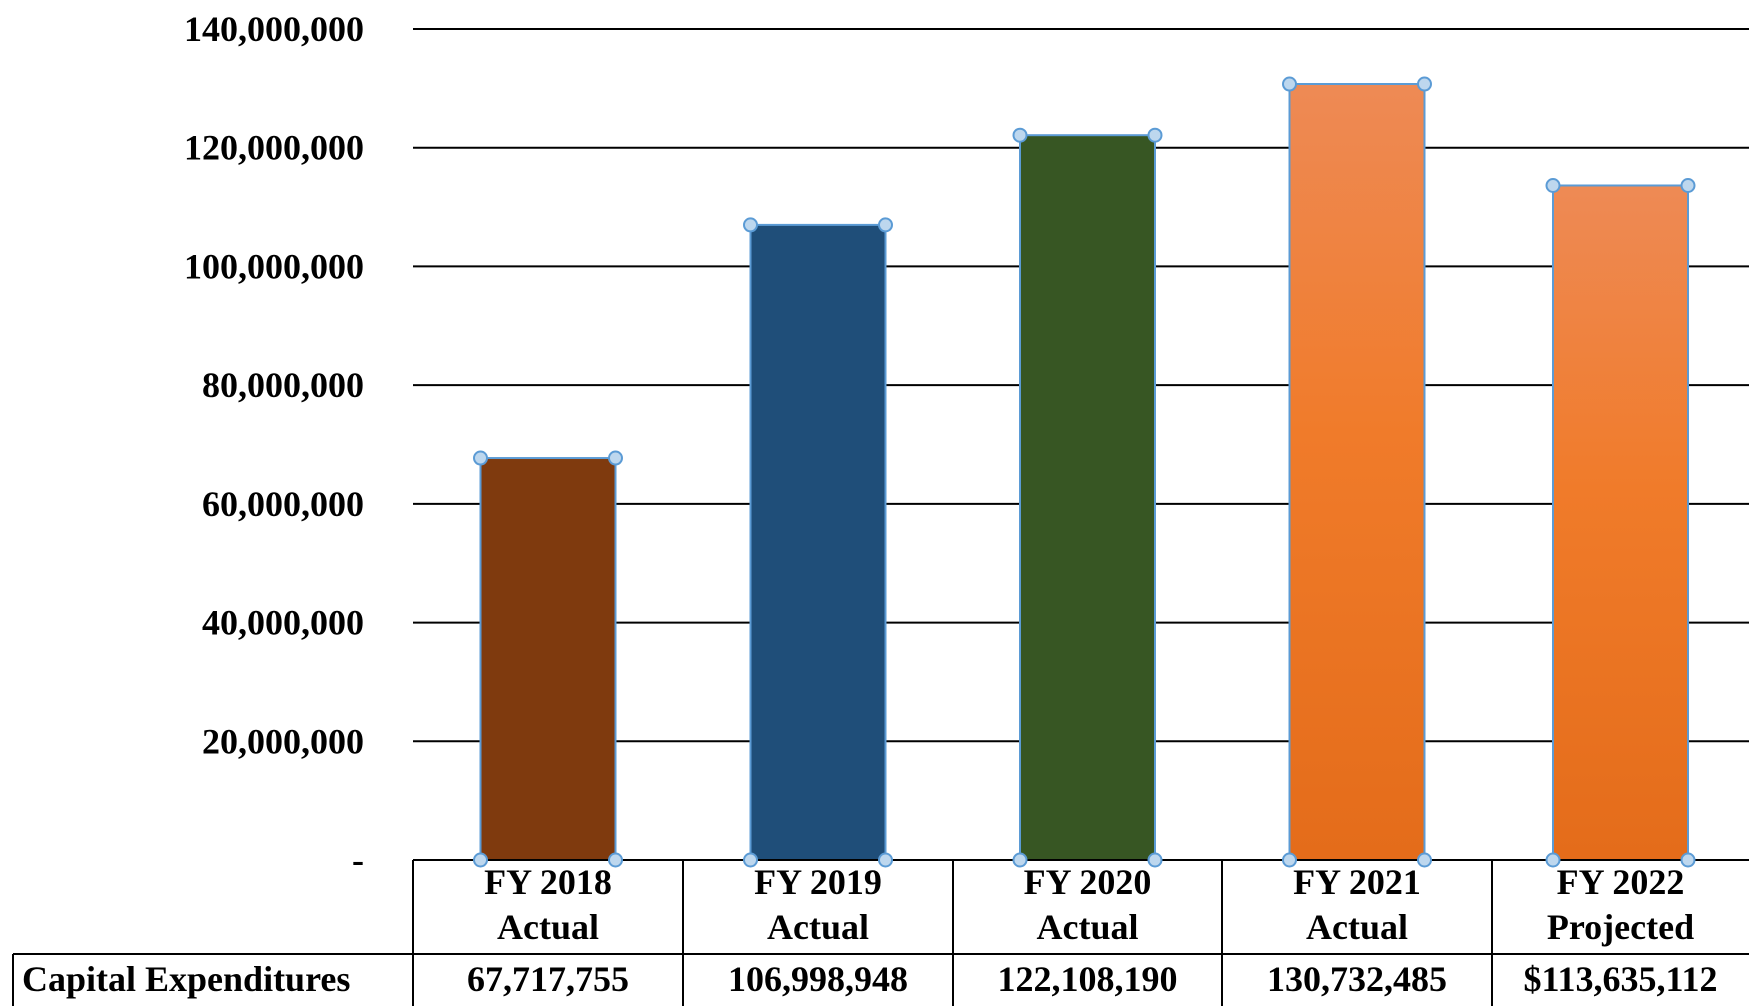 This screenshot has width=1749, height=1006. Describe the element at coordinates (1087, 497) in the screenshot. I see `bar-fy-2020` at that location.